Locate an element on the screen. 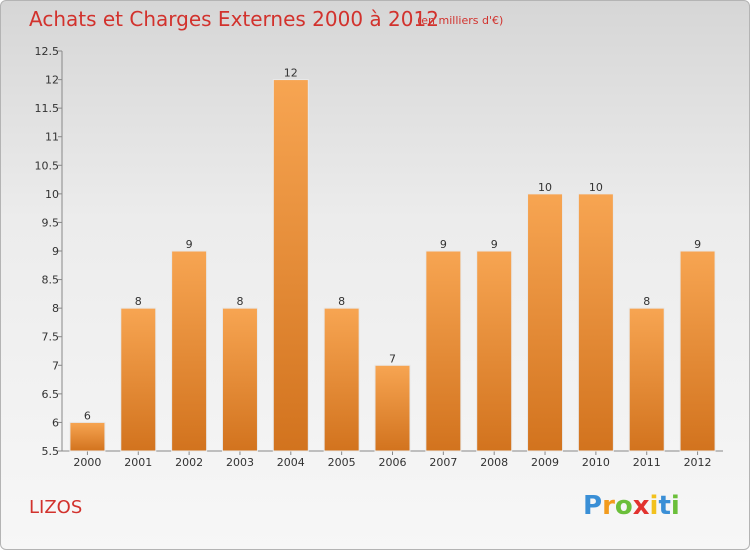 This screenshot has width=750, height=550. y-tick-label: 12.5 is located at coordinates (47, 51).